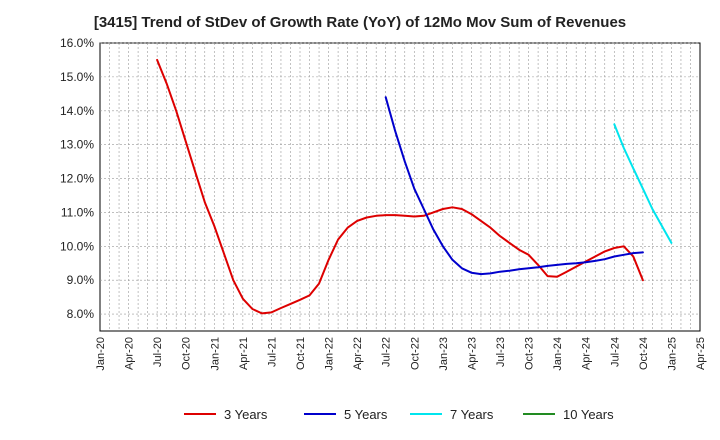  I want to click on y-tick-label: 16.0%, so click(77, 43).